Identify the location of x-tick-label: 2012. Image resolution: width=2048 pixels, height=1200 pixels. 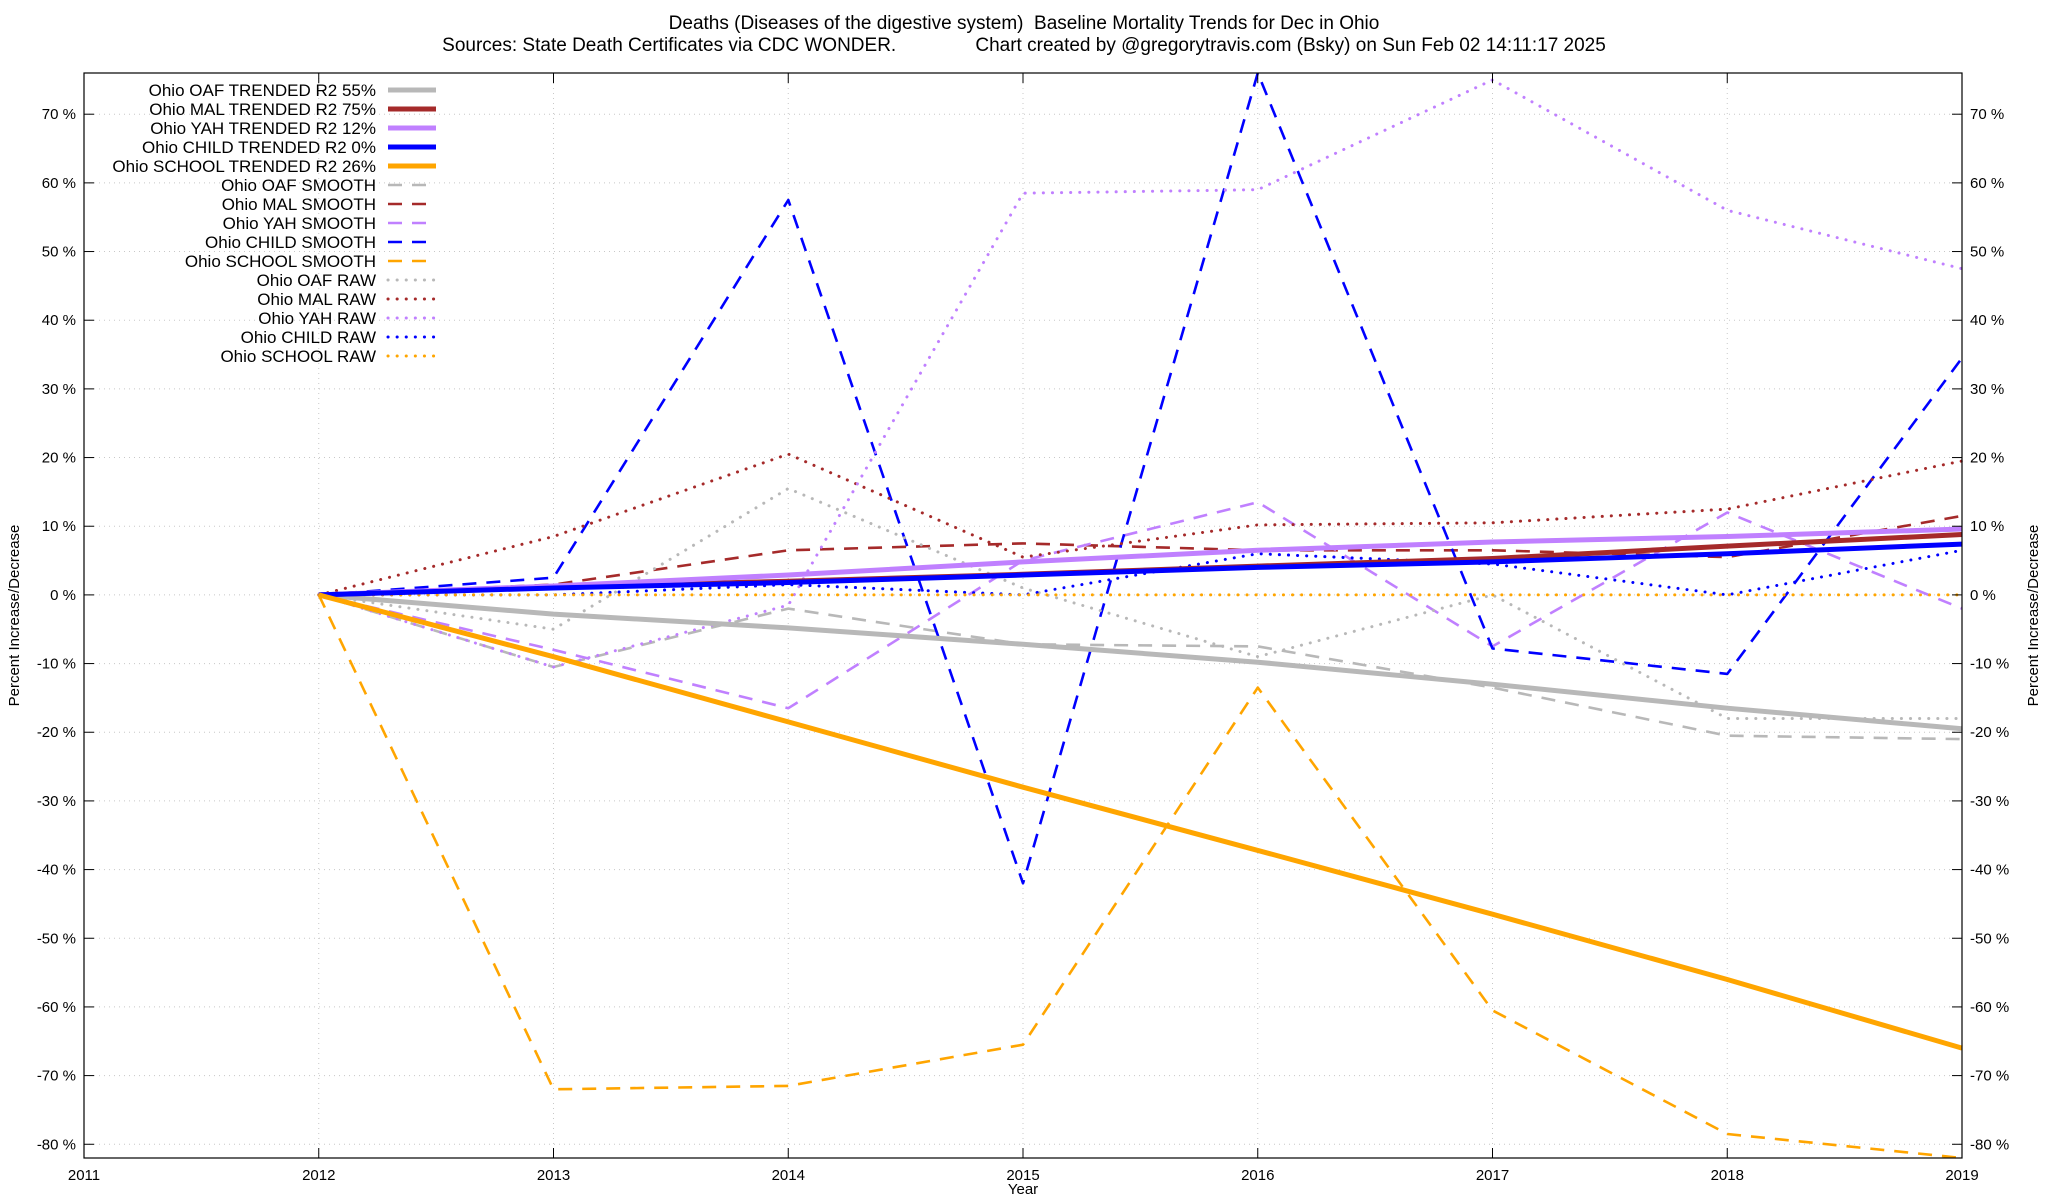
(318, 1175).